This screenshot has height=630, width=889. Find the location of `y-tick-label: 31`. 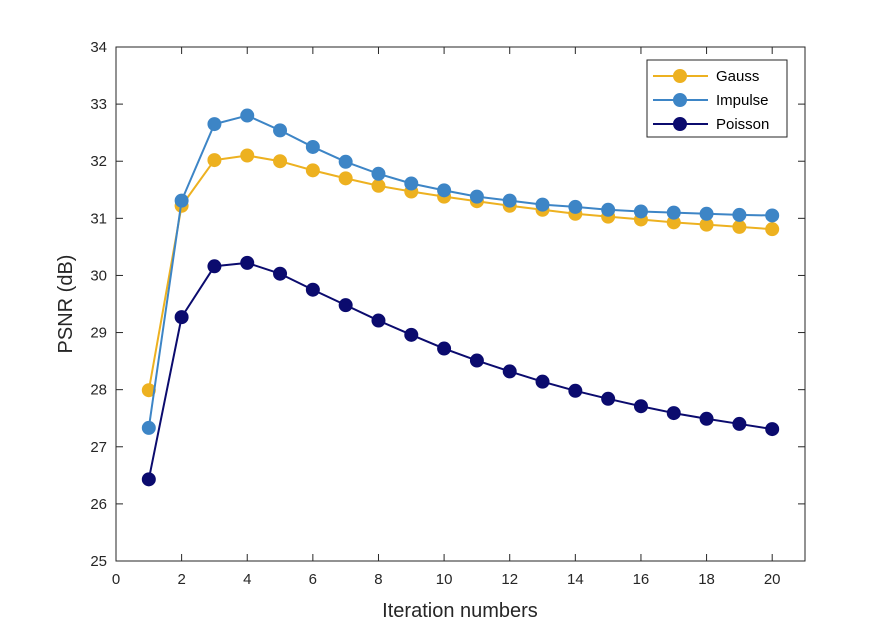

y-tick-label: 31 is located at coordinates (98, 218).